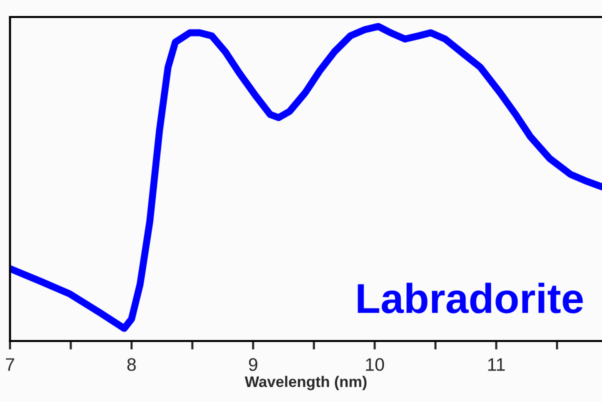 This screenshot has height=402, width=602. I want to click on x-tick-label: 7, so click(10, 364).